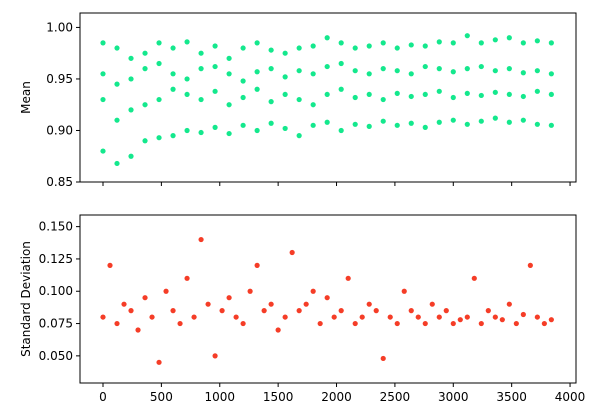  Describe the element at coordinates (453, 397) in the screenshot. I see `x-tick-label: 3000` at that location.